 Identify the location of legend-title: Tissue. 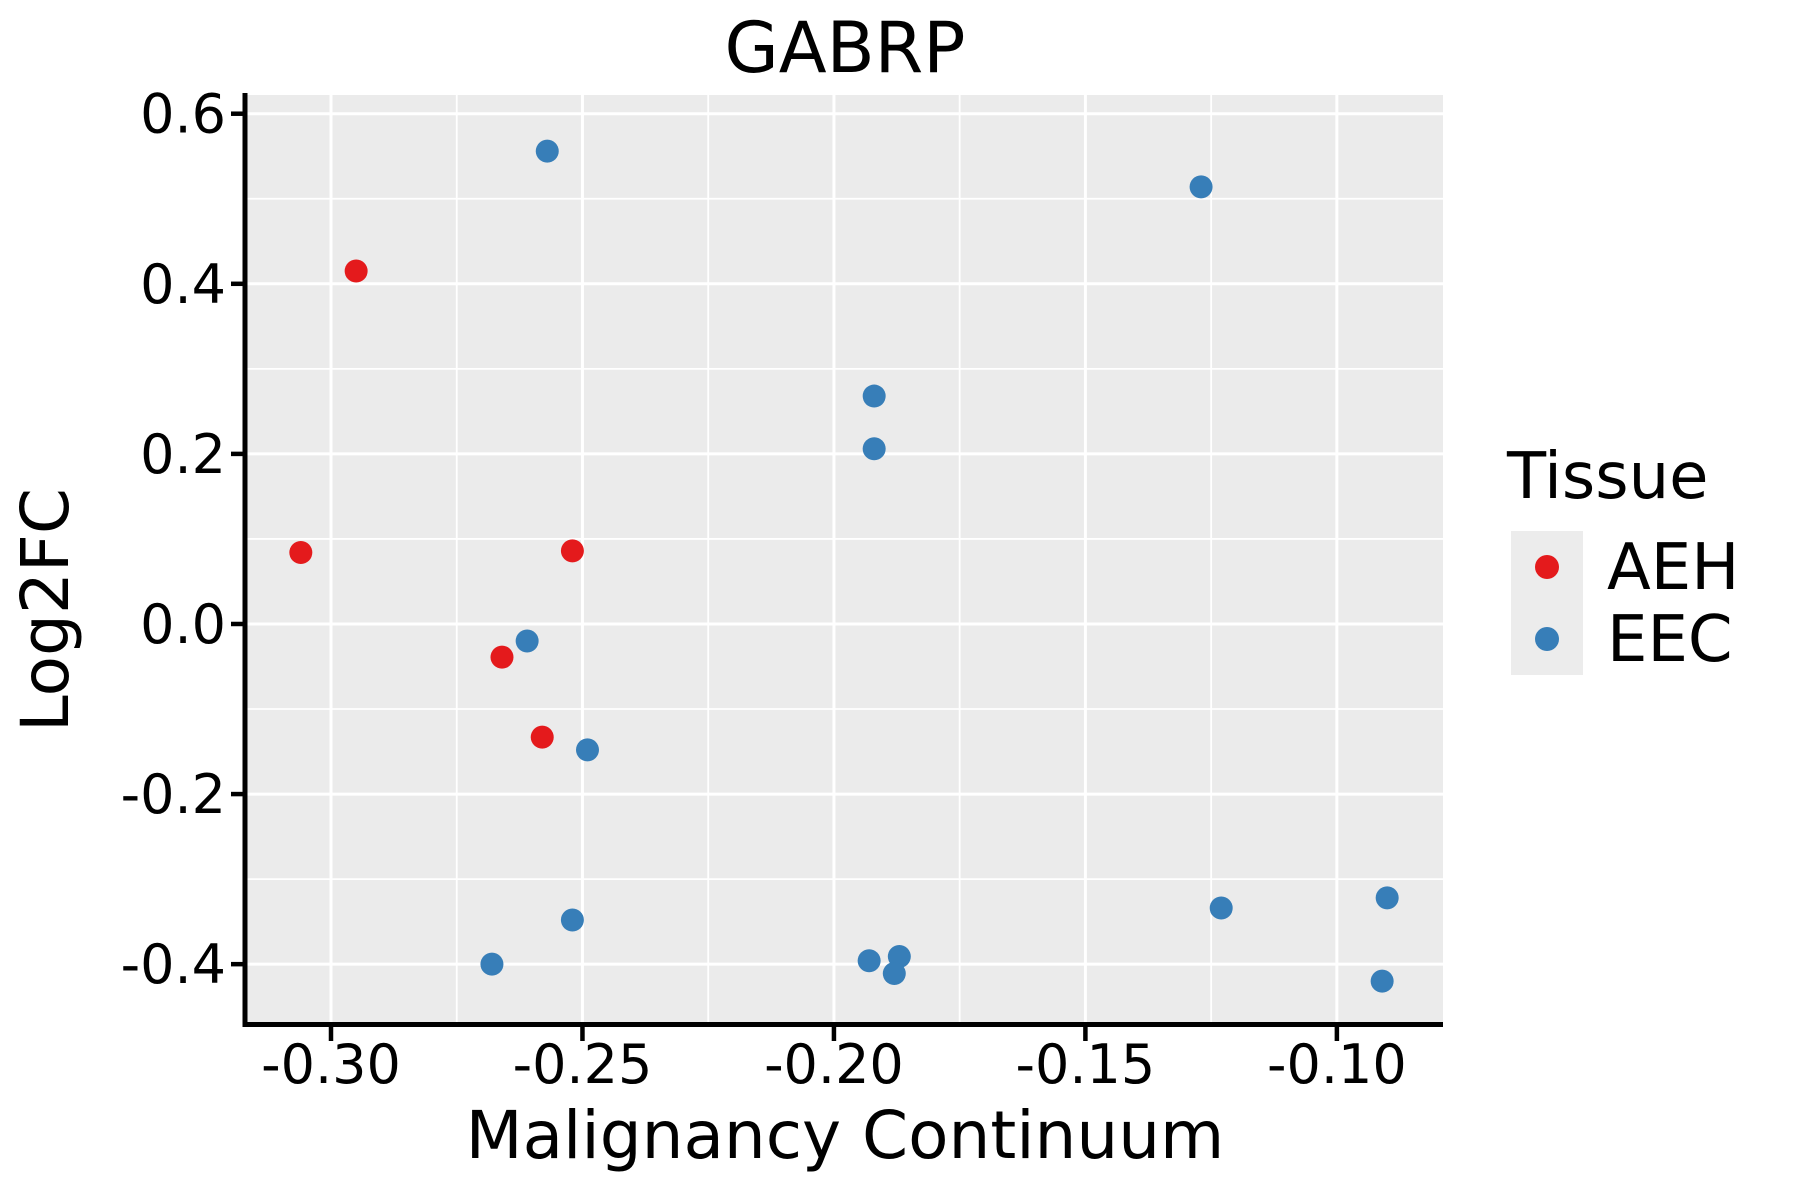
(1607, 477).